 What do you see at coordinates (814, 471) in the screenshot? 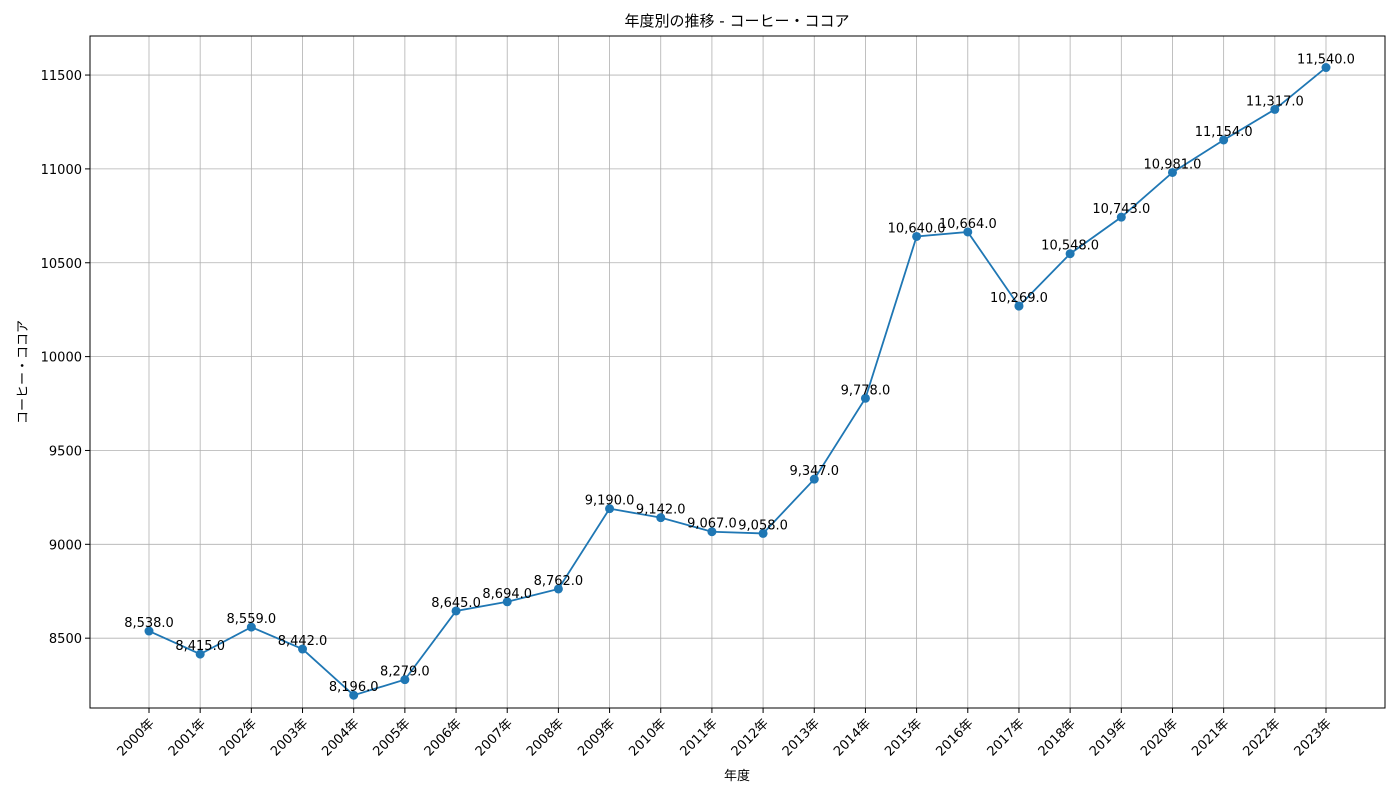
I see `data-label: 9,347.0` at bounding box center [814, 471].